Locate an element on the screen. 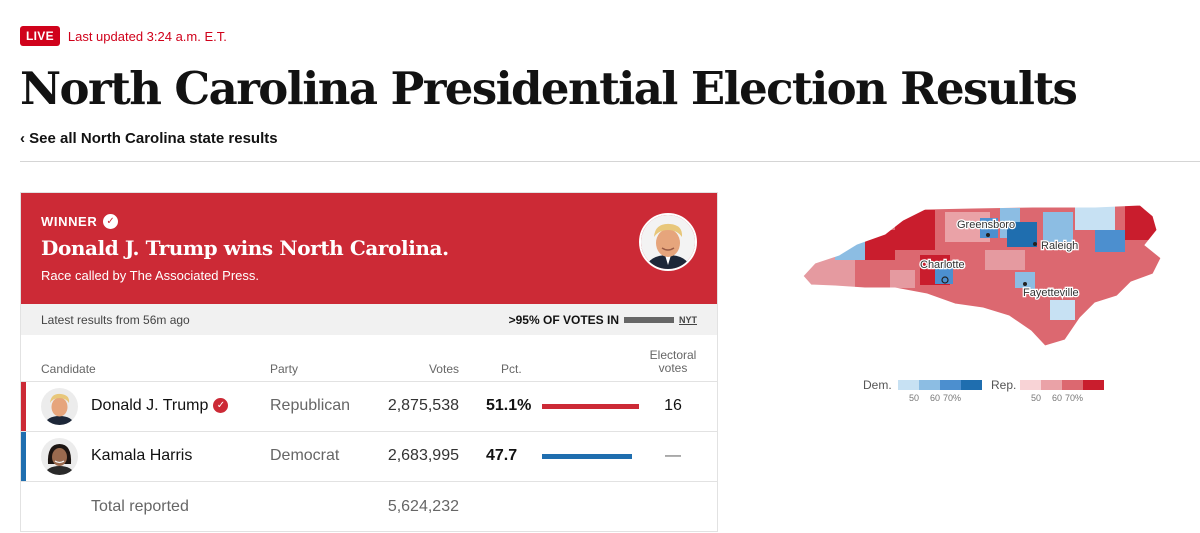 This screenshot has width=1200, height=533. legend-dem-swatches is located at coordinates (940, 385).